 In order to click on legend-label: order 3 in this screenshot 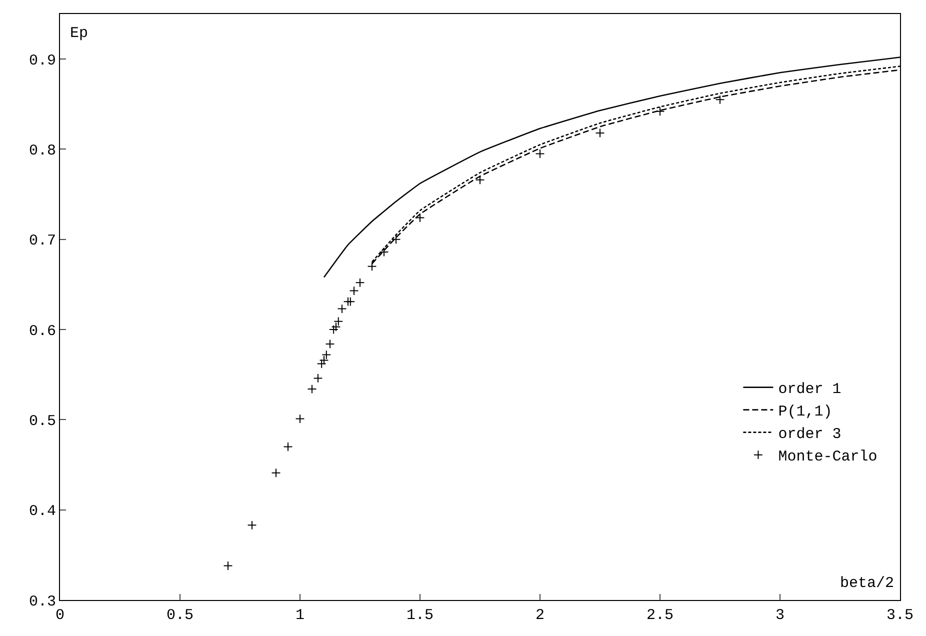, I will do `click(810, 435)`.